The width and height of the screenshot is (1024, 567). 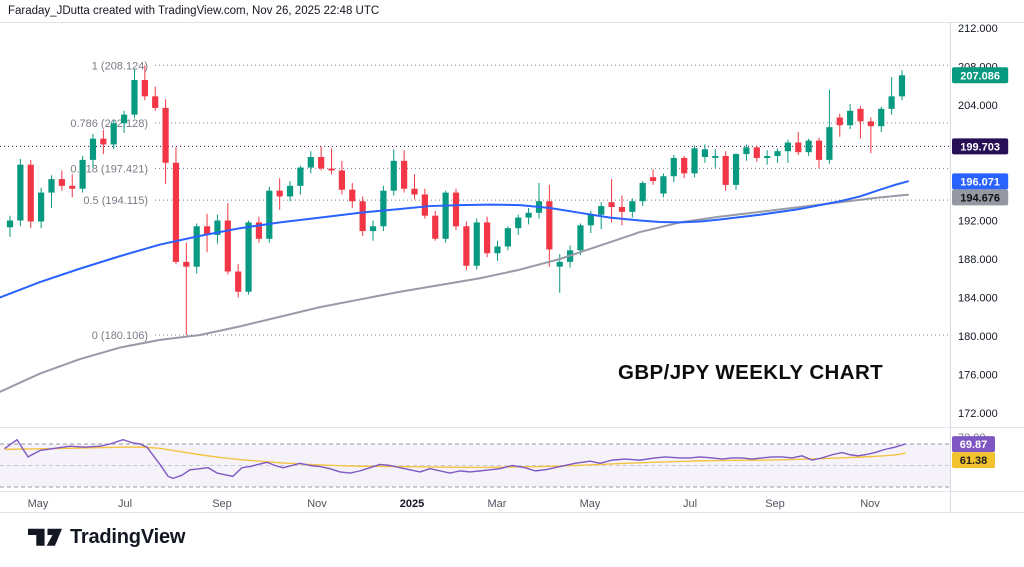 What do you see at coordinates (412, 504) in the screenshot?
I see `time-tick: 2025` at bounding box center [412, 504].